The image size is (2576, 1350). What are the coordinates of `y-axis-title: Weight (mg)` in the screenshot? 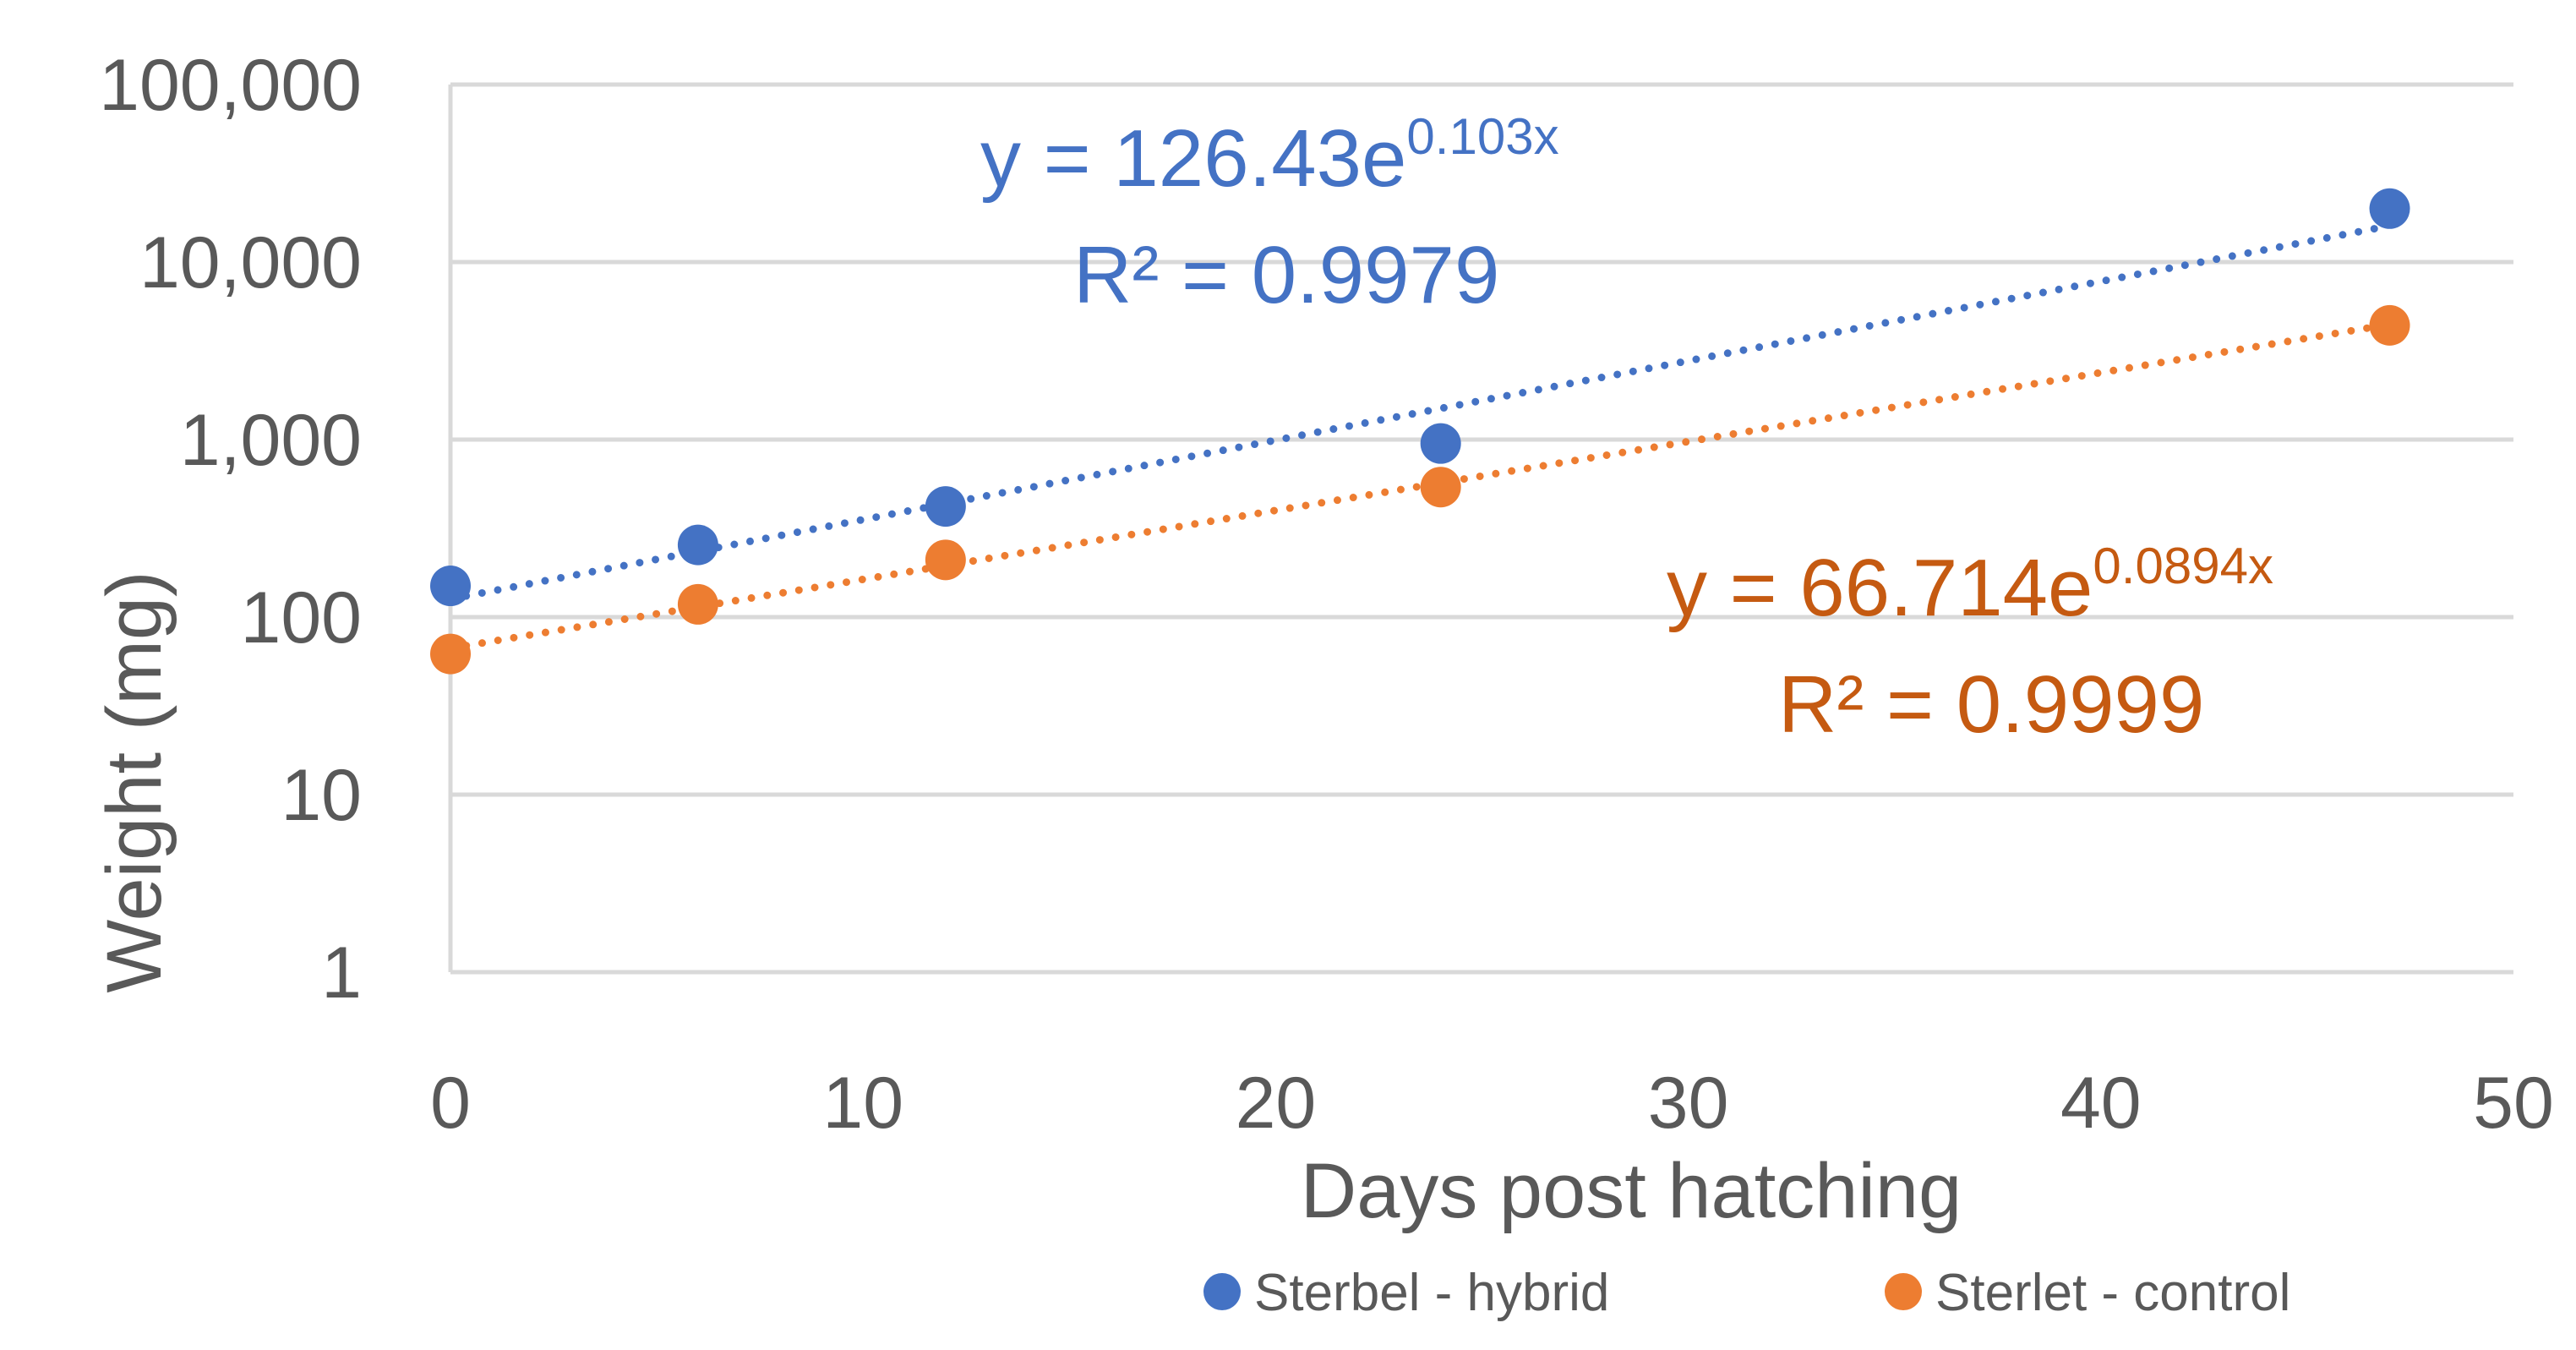 It's located at (134, 782).